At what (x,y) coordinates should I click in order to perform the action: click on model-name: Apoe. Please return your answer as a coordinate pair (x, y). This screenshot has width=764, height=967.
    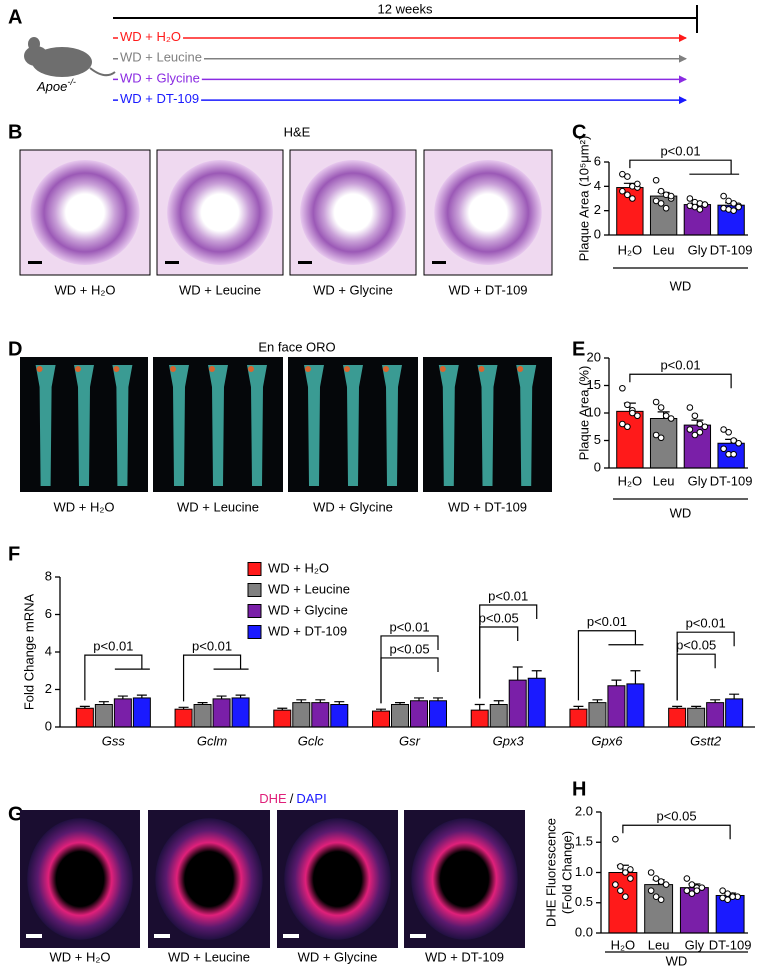
    Looking at the image, I should click on (51, 86).